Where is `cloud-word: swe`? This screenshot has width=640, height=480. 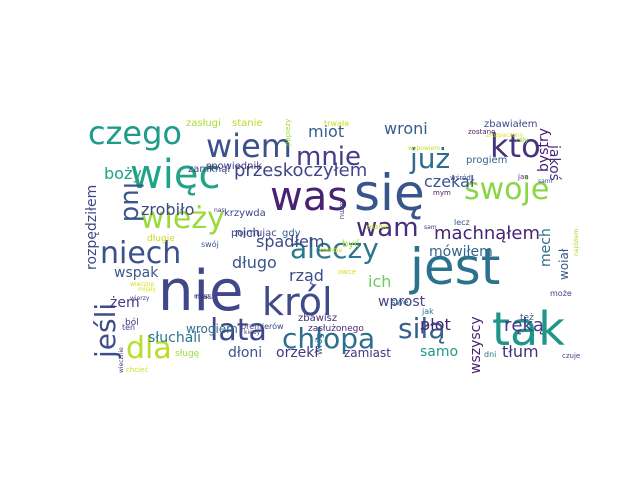 cloud-word: swe is located at coordinates (400, 303).